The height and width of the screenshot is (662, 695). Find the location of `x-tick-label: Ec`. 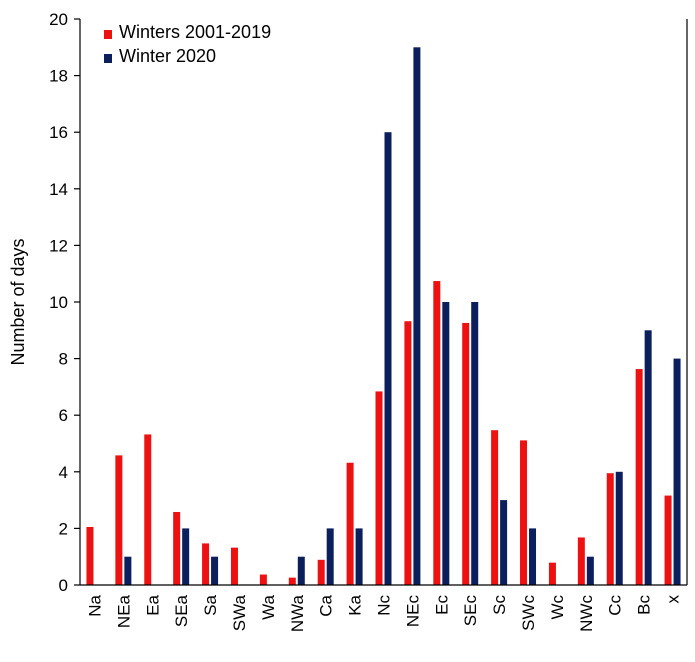

x-tick-label: Ec is located at coordinates (441, 605).